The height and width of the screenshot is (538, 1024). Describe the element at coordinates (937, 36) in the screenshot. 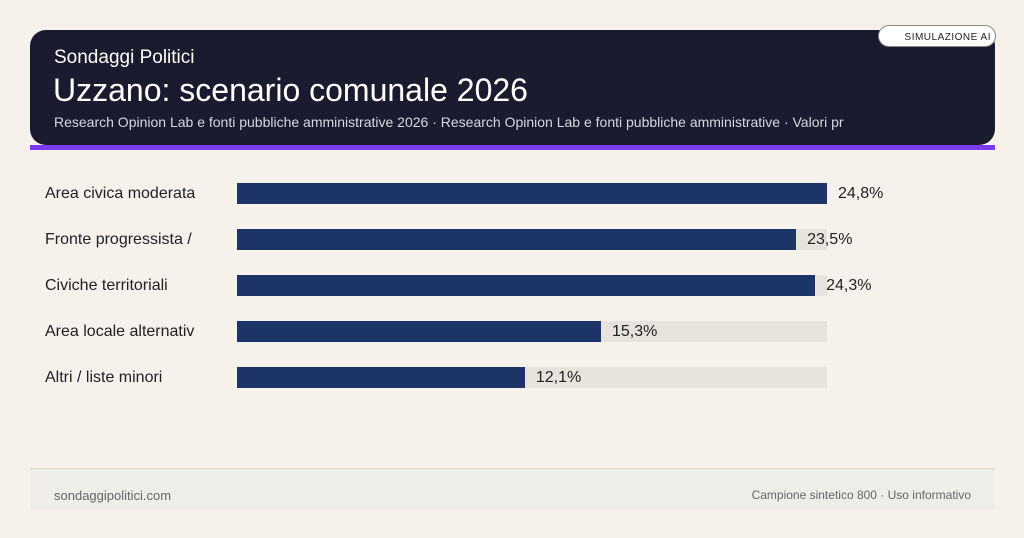

I see `simulation-badge: SIMULAZIONE AI` at that location.